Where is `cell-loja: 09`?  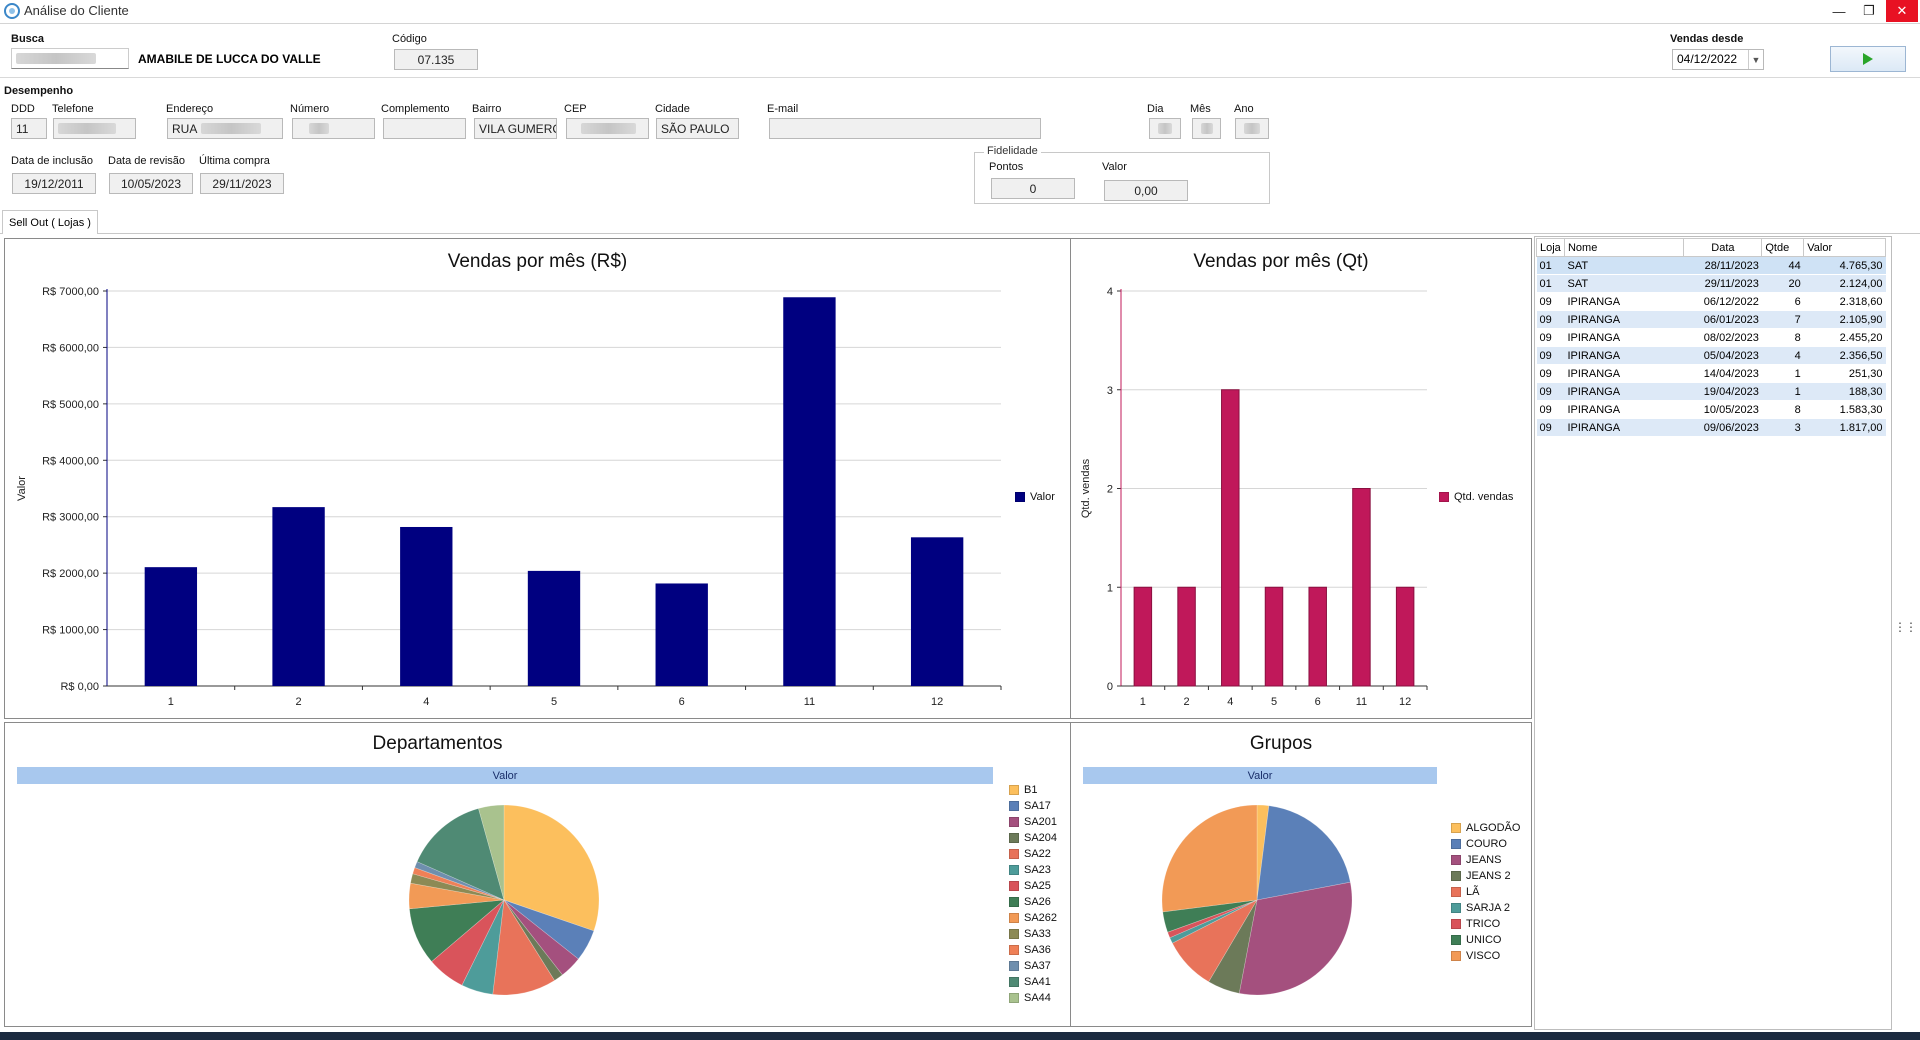 cell-loja: 09 is located at coordinates (1550, 427).